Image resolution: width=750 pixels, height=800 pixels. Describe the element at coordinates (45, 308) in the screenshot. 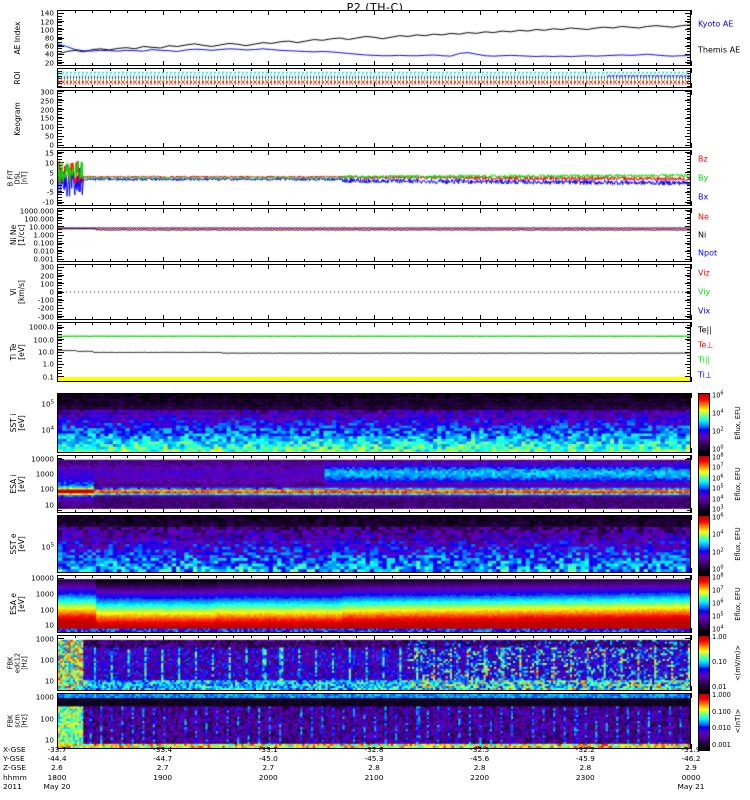

I see `ytick-vel: -200` at that location.